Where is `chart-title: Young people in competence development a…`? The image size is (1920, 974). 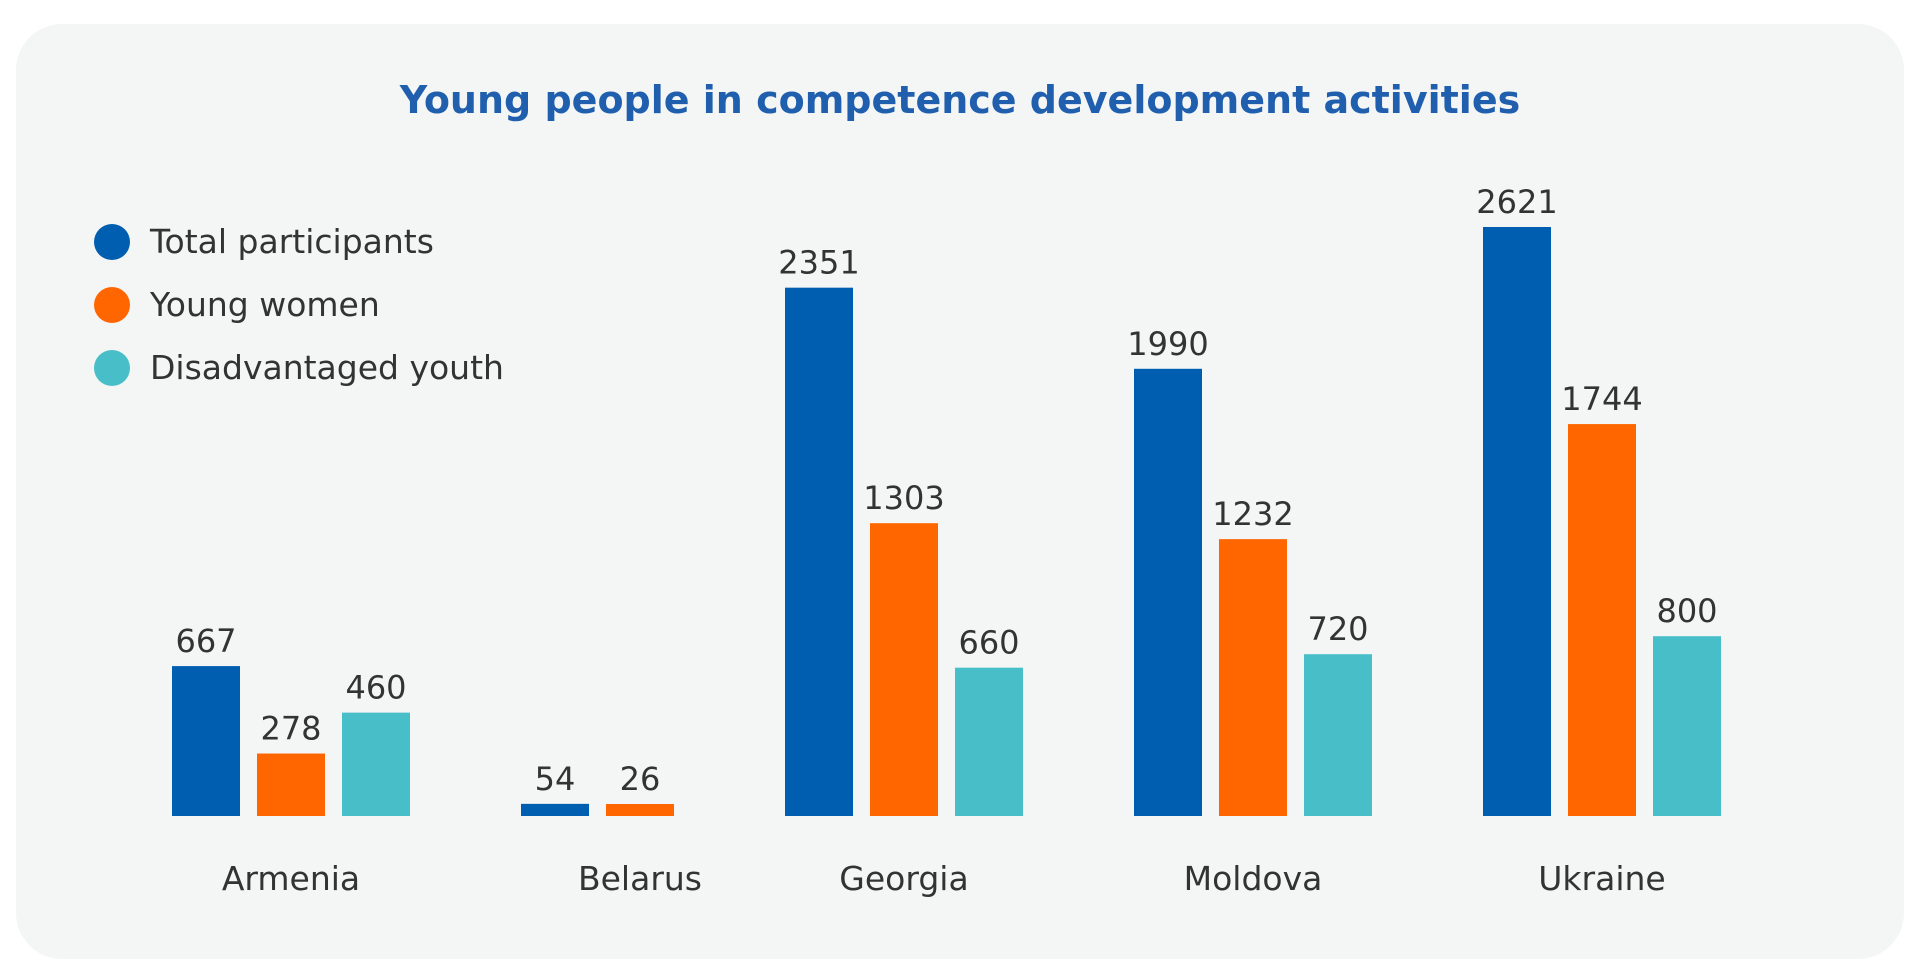 chart-title: Young people in competence development a… is located at coordinates (960, 100).